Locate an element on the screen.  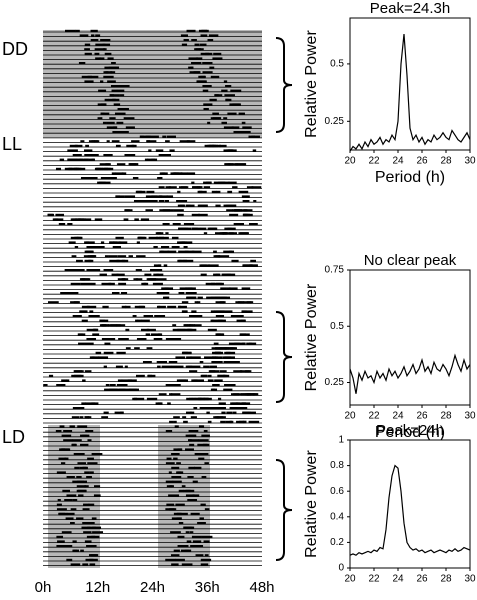
x-tick-label: 30 is located at coordinates (470, 161).